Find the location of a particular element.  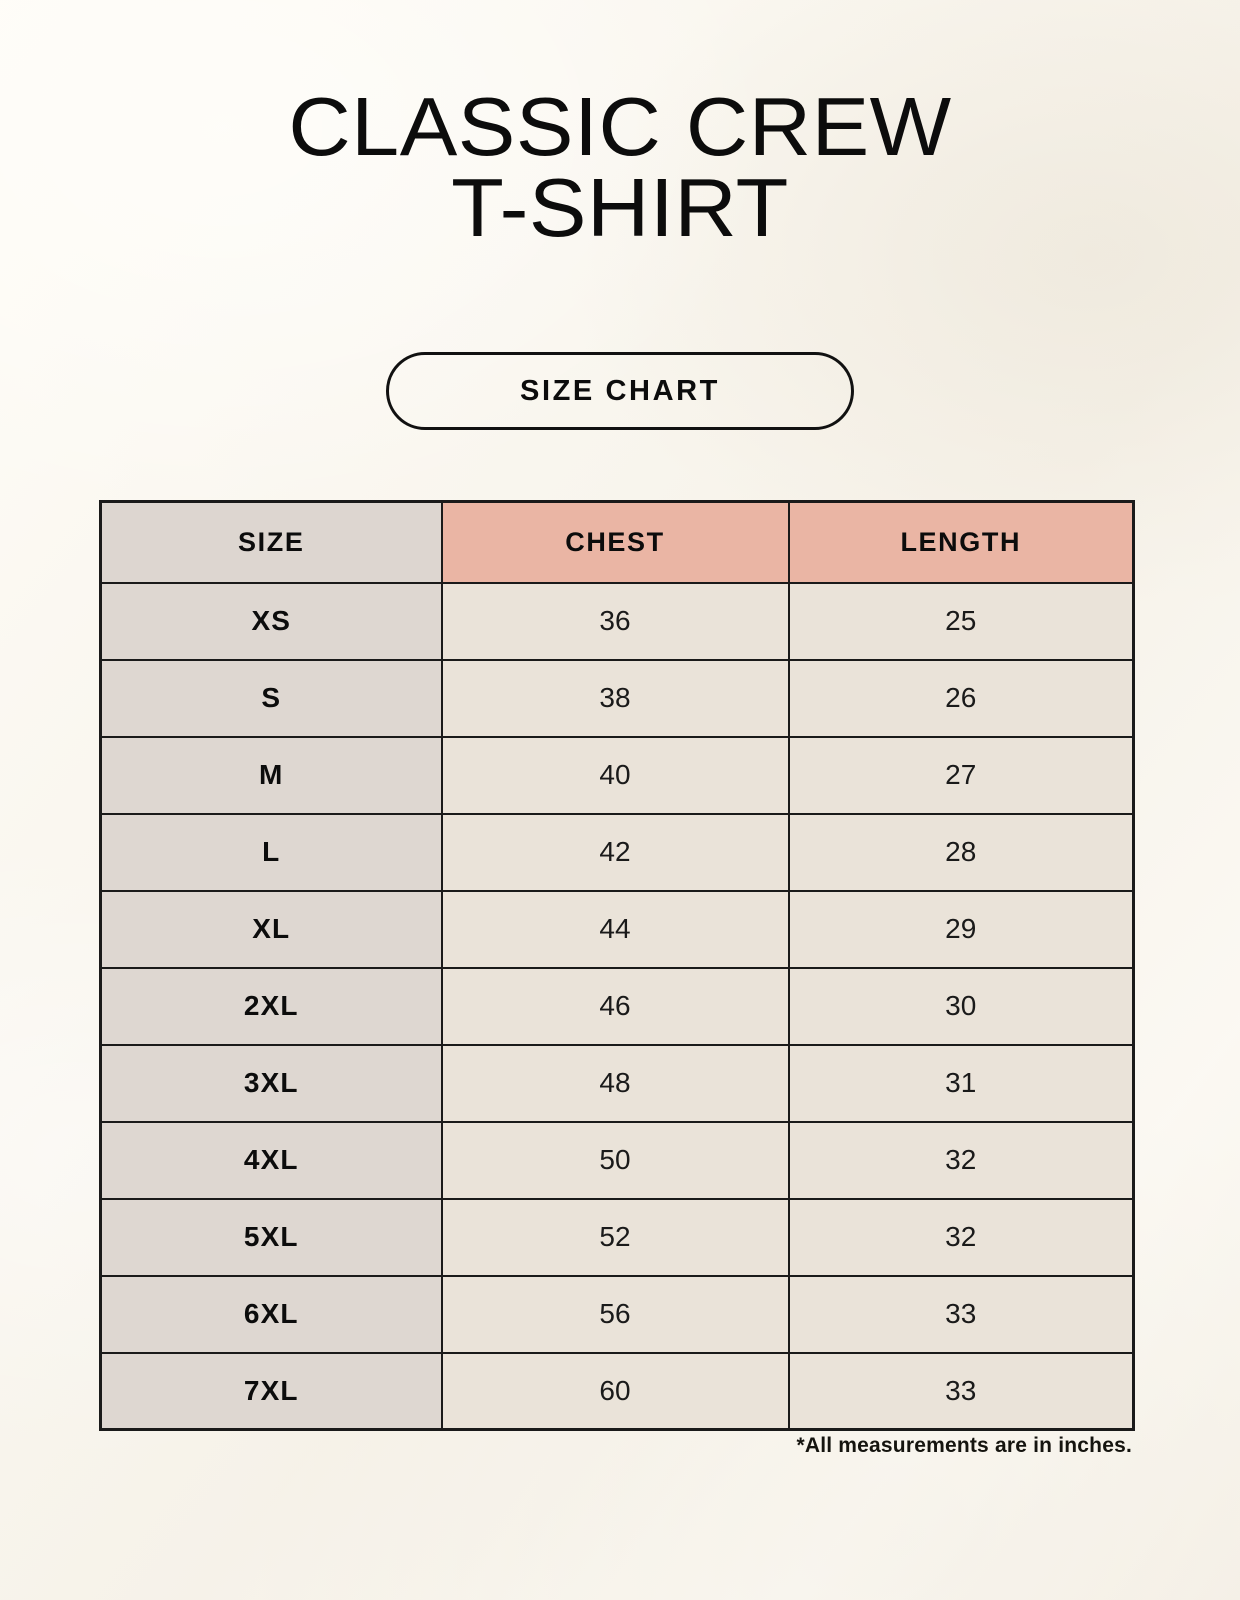

cell-chest: 60 is located at coordinates (615, 1391).